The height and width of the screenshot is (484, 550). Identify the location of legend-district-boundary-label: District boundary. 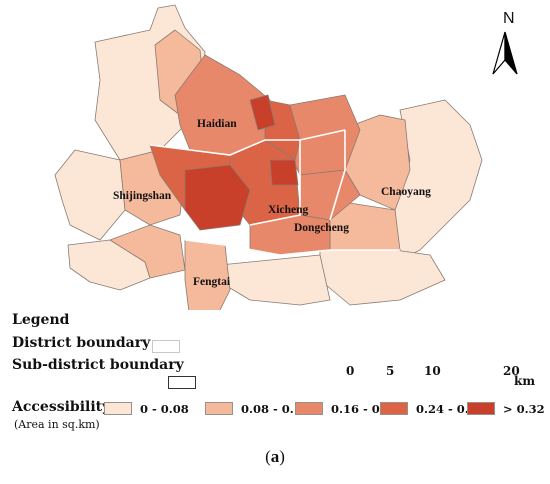
(81, 343).